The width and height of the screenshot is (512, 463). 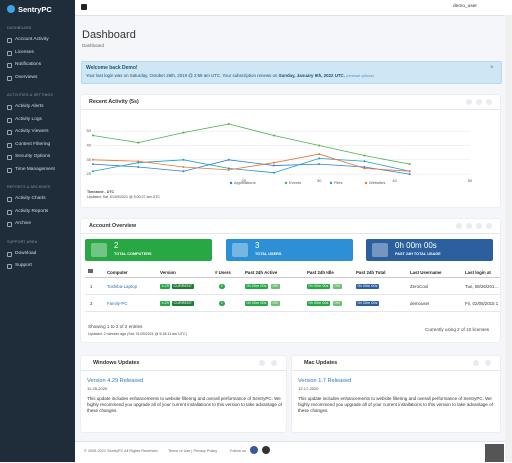 I want to click on footer-links: Terms of Use | Privacy Policy, so click(x=193, y=451).